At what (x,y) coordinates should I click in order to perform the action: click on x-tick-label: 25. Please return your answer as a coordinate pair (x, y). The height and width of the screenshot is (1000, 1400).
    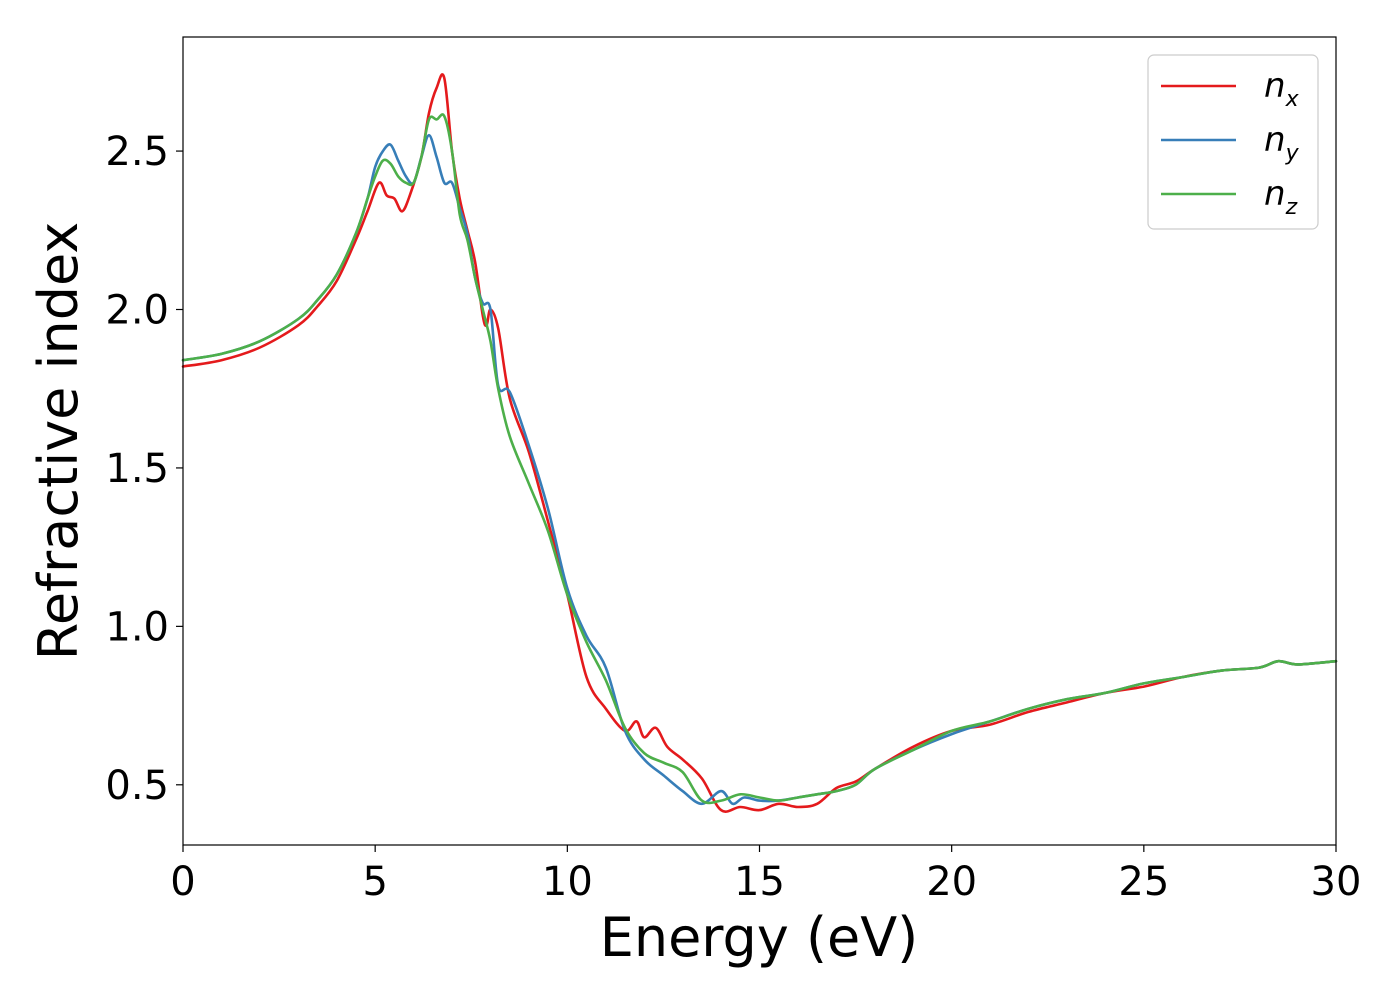
    Looking at the image, I should click on (1143, 882).